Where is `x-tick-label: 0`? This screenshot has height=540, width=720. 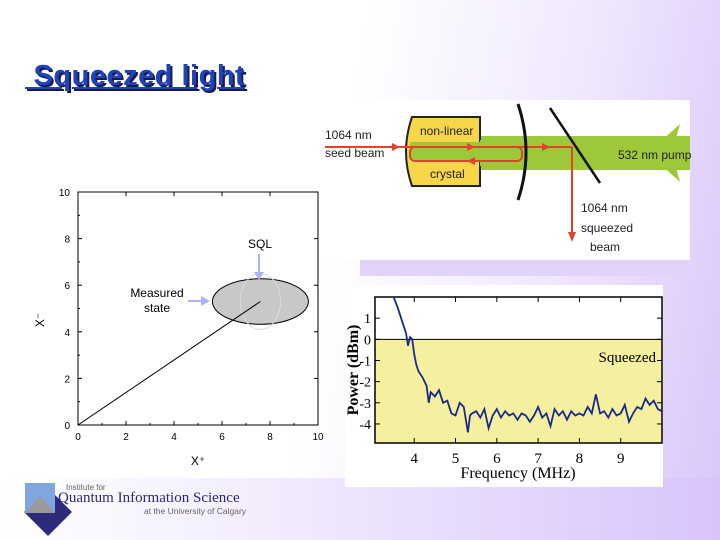
x-tick-label: 0 is located at coordinates (78, 437).